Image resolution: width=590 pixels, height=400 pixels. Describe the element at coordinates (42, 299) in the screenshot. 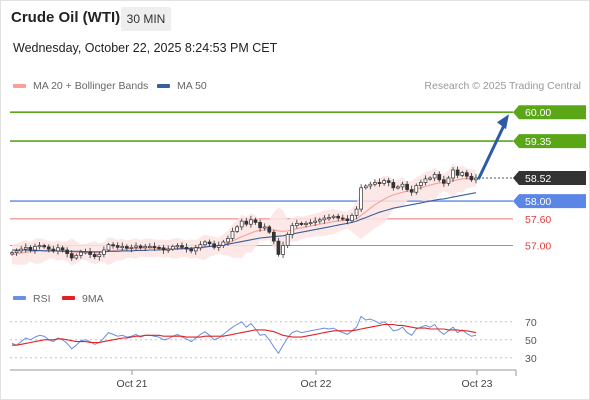

I see `rsi-legend-label: RSI` at that location.